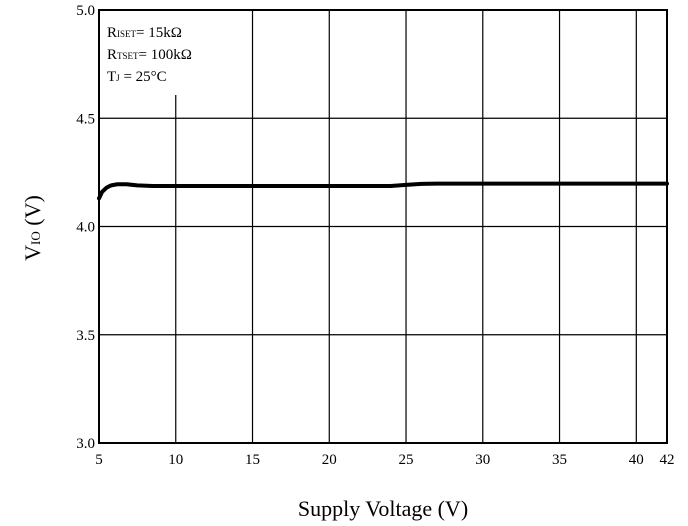 The width and height of the screenshot is (688, 526). Describe the element at coordinates (111, 77) in the screenshot. I see `annotation-main: T` at that location.